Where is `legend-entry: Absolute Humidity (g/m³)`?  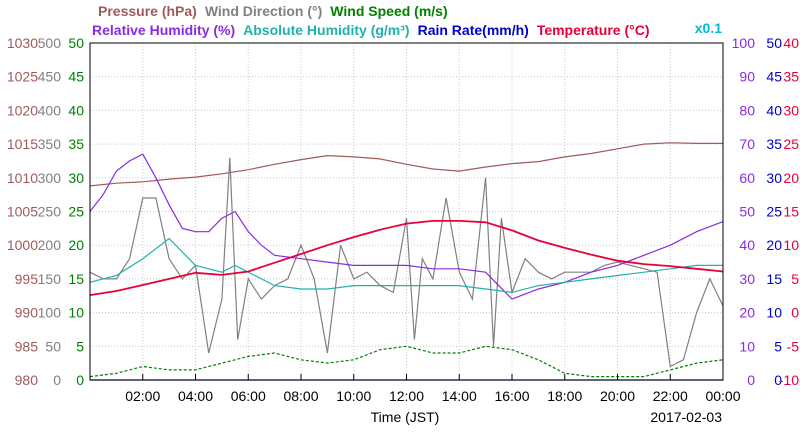
legend-entry: Absolute Humidity (g/m³) is located at coordinates (326, 30).